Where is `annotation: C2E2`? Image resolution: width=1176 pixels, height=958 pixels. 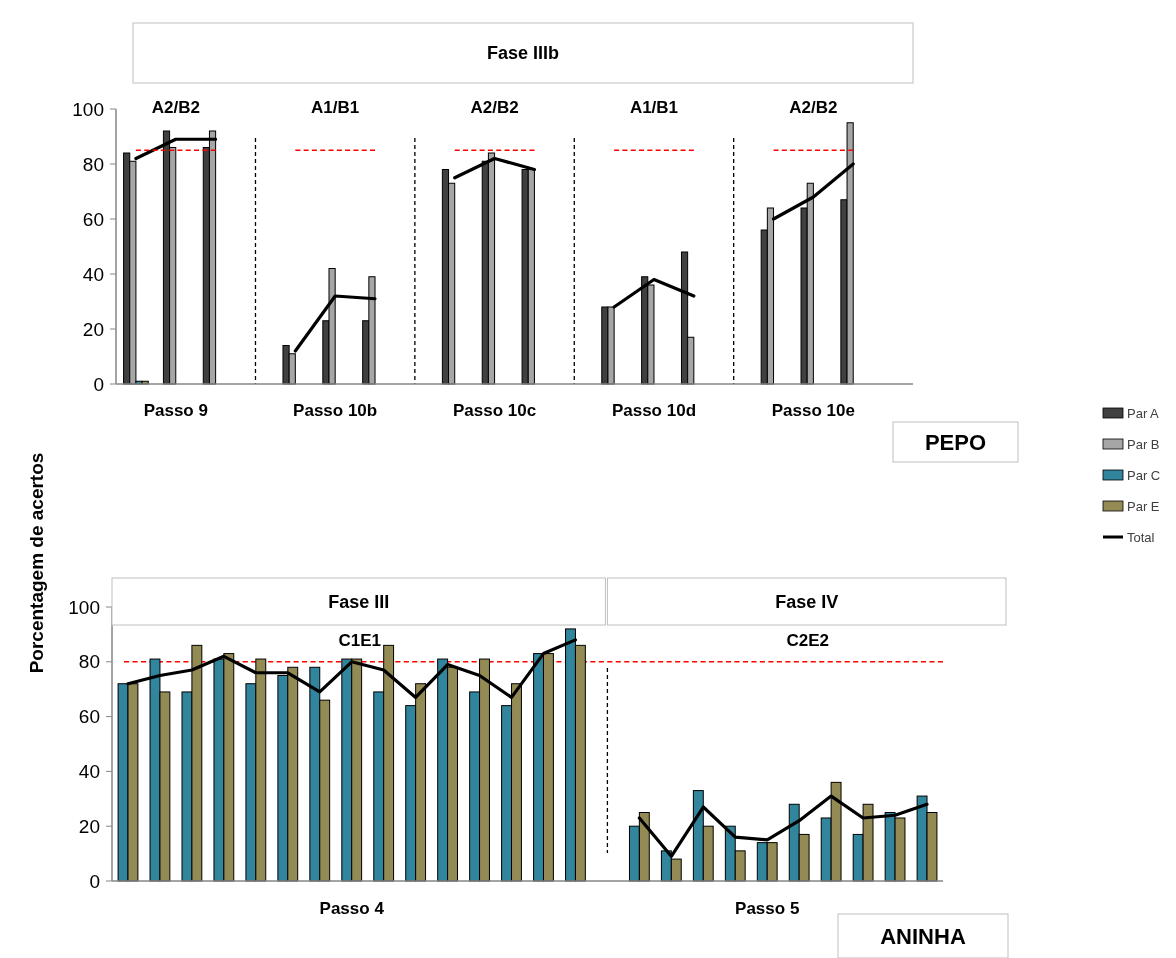
annotation: C2E2 is located at coordinates (807, 640).